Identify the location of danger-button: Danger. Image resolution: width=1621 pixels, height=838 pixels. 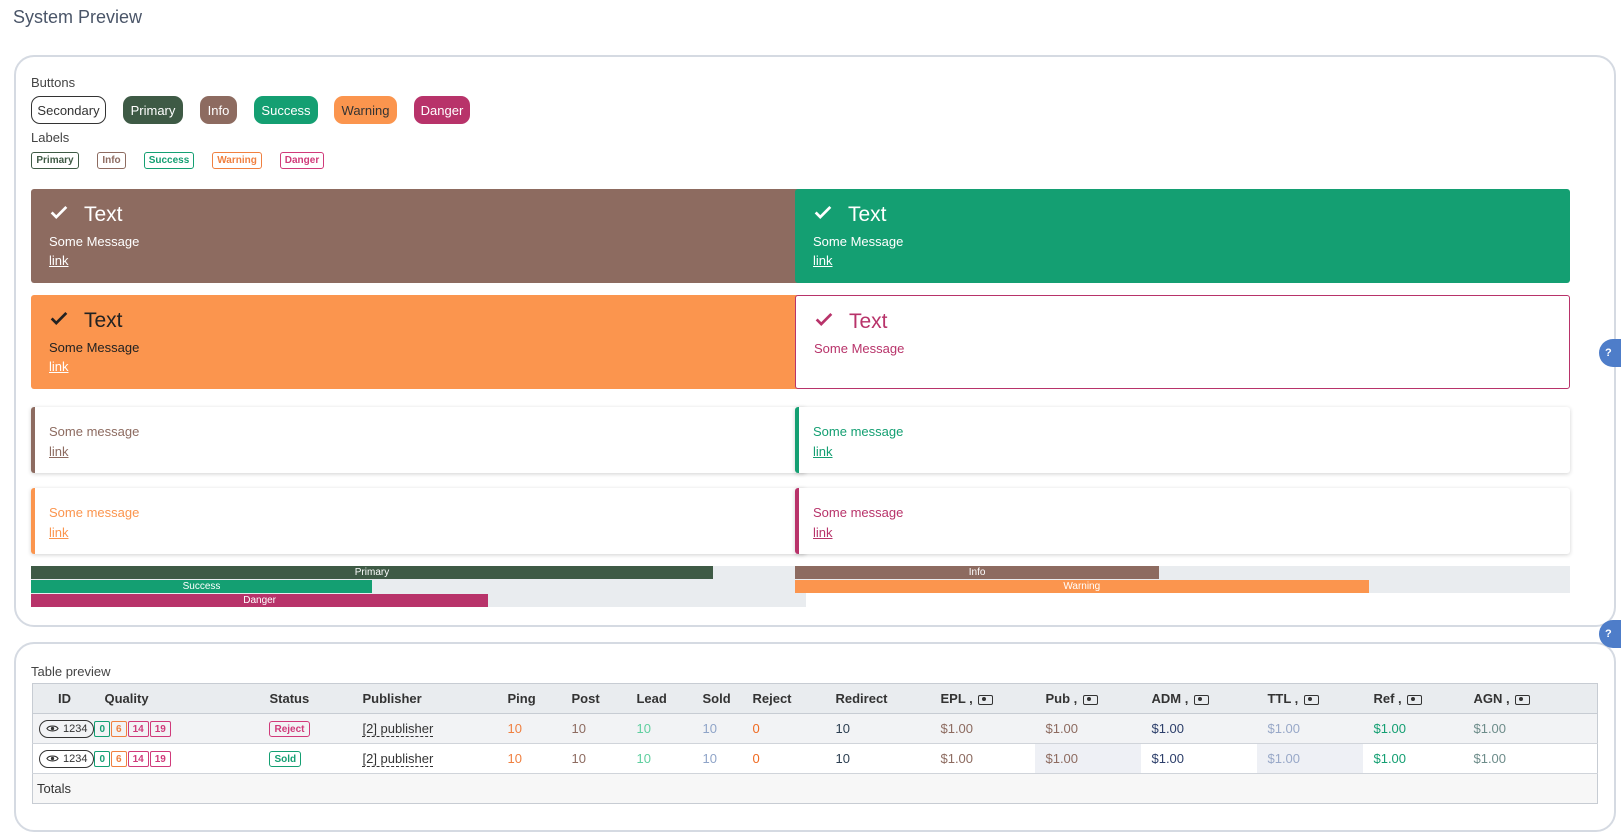
(442, 110).